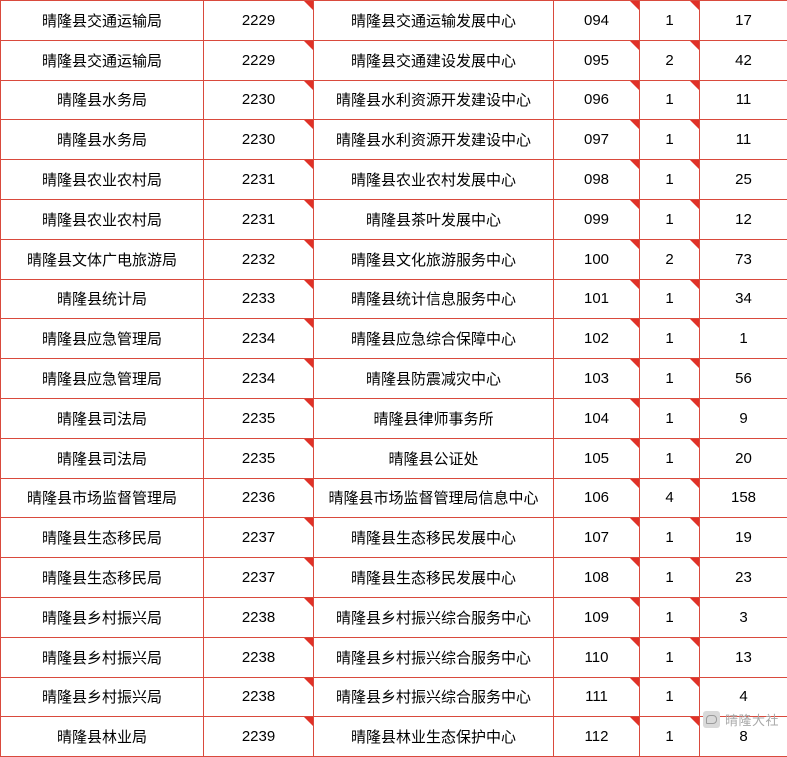 This screenshot has width=787, height=757. What do you see at coordinates (434, 140) in the screenshot?
I see `cell-unit-name: 晴隆县水利资源开发建设中心` at bounding box center [434, 140].